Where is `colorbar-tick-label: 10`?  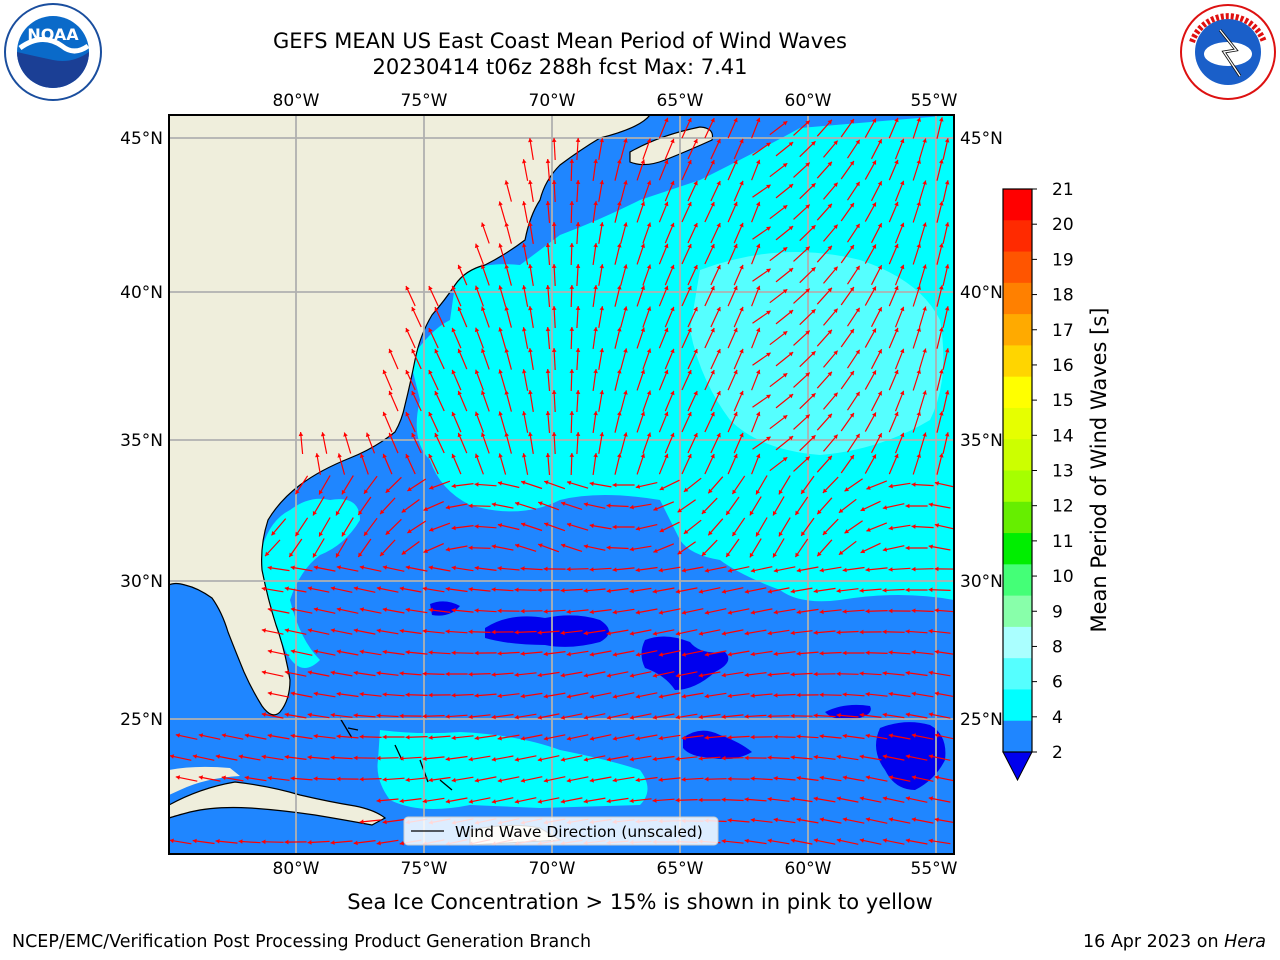
colorbar-tick-label: 10 is located at coordinates (1063, 577).